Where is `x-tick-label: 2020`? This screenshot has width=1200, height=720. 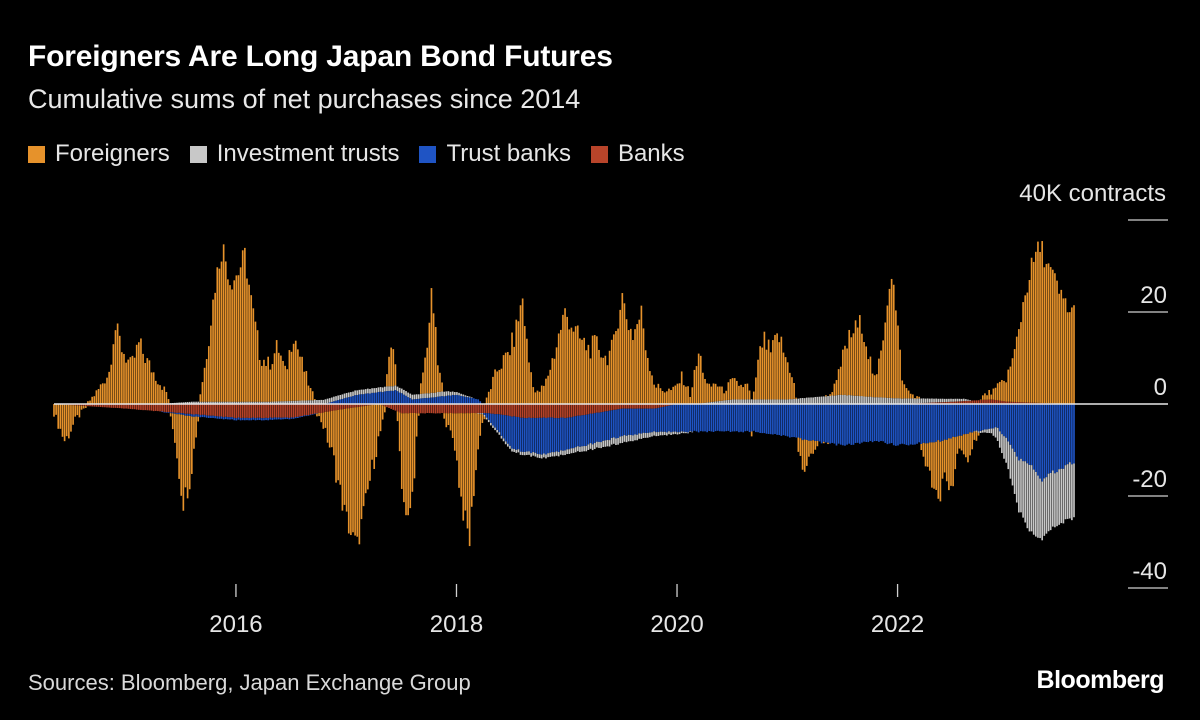 x-tick-label: 2020 is located at coordinates (676, 624).